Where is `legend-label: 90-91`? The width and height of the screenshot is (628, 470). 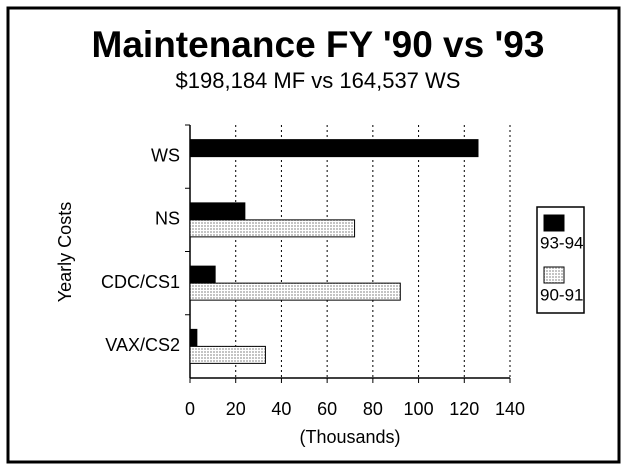 legend-label: 90-91 is located at coordinates (561, 294).